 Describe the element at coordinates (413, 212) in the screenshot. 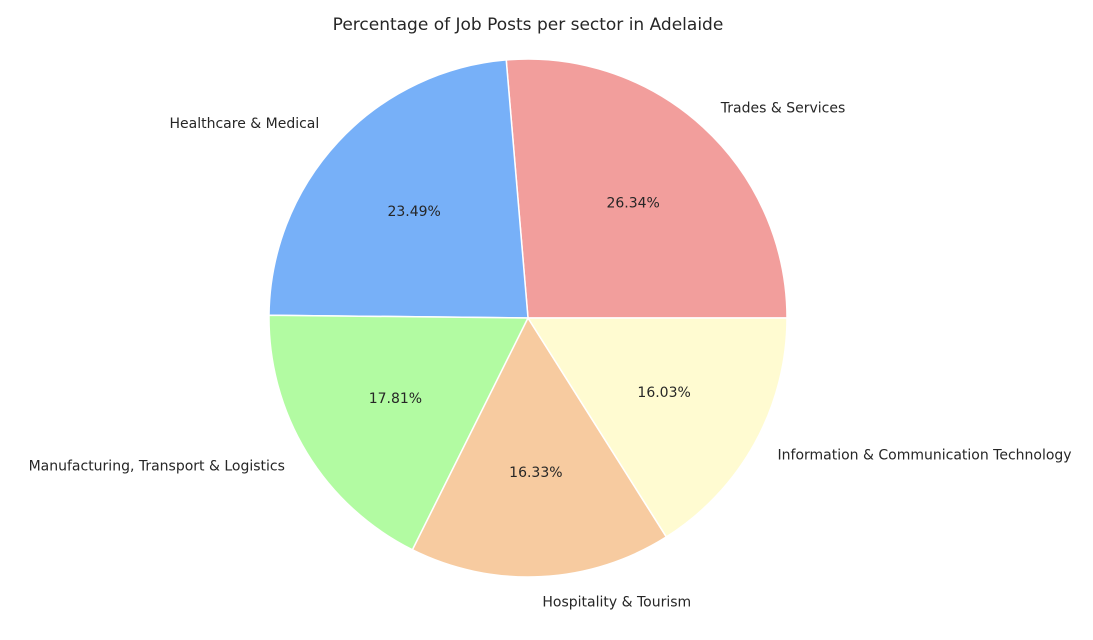

I see `pie-percent-label-healthcare-and-medical: 23.49%` at that location.